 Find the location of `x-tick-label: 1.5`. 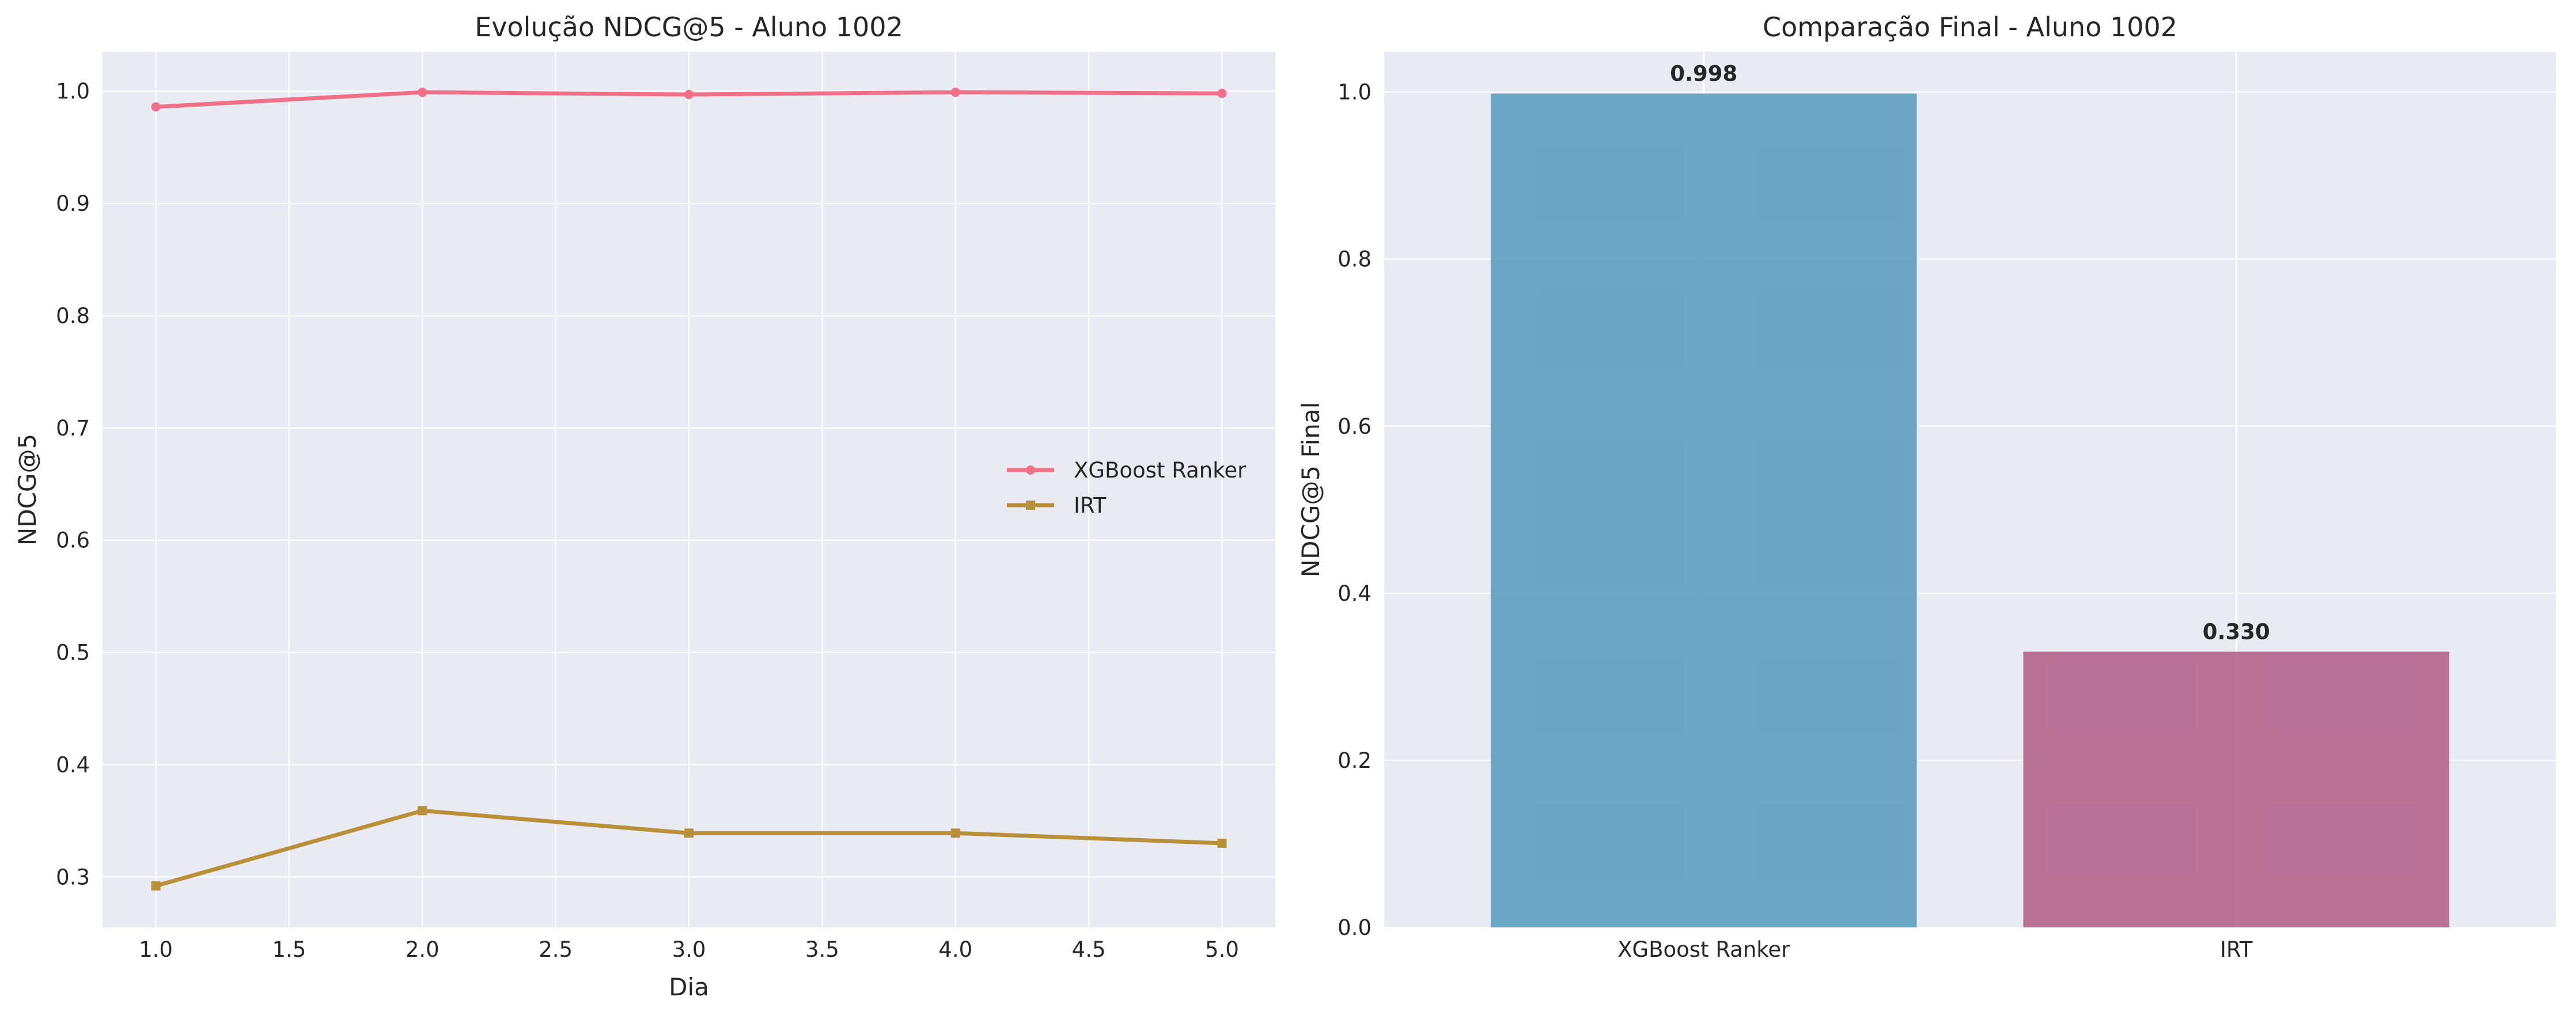

x-tick-label: 1.5 is located at coordinates (289, 949).